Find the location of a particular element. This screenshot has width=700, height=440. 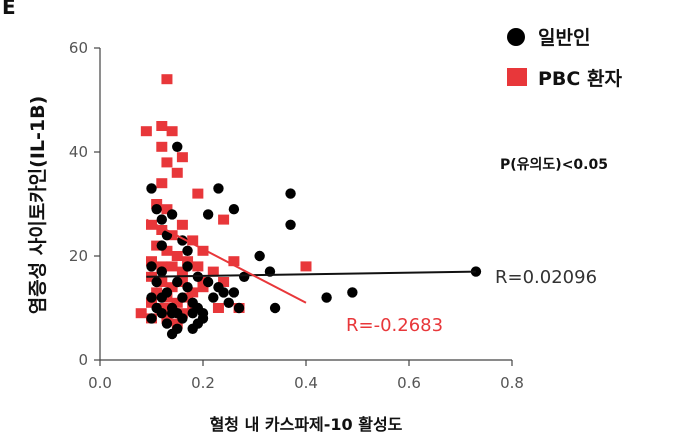

r-value-pbc: R=-0.2683 is located at coordinates (394, 325).